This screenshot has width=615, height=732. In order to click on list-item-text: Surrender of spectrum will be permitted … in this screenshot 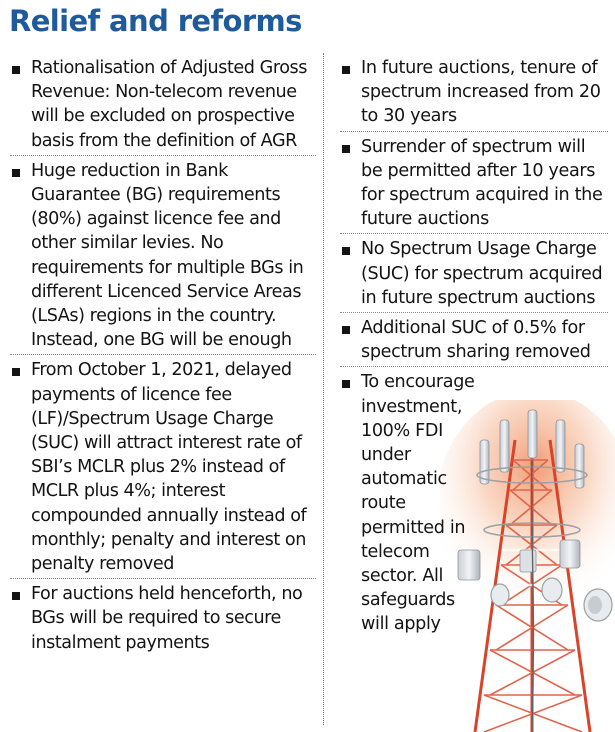, I will do `click(482, 183)`.